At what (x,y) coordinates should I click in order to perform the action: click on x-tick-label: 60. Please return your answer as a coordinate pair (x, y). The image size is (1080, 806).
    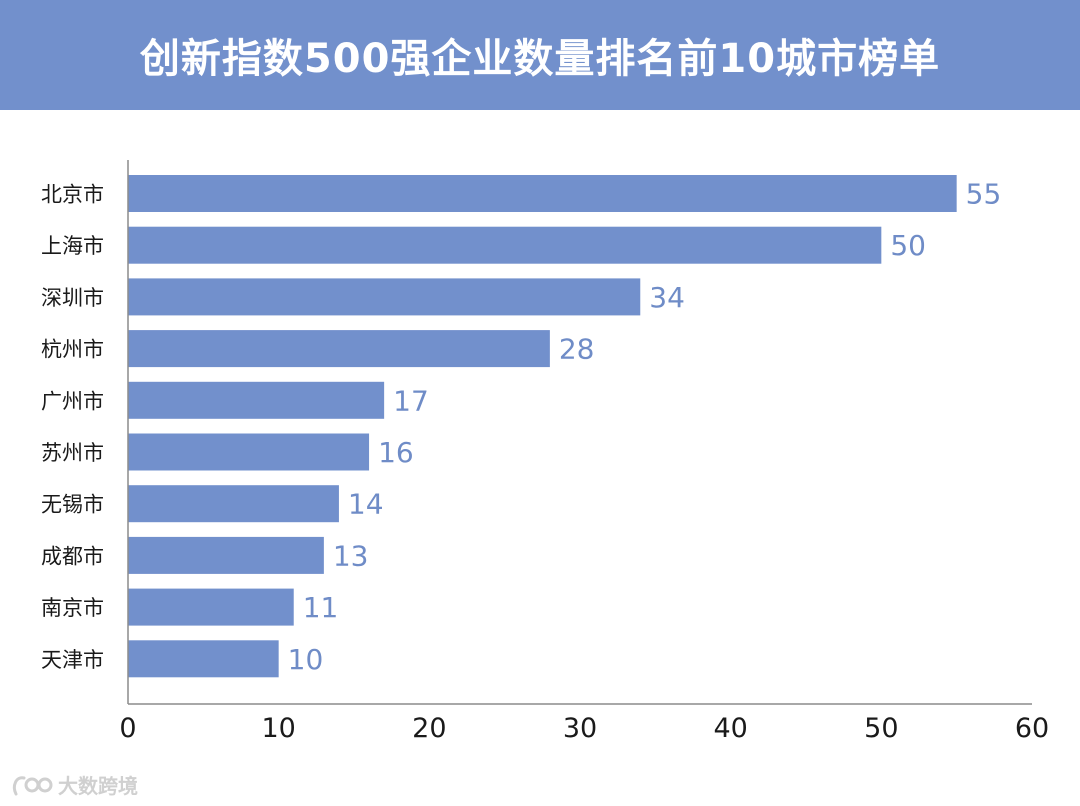
    Looking at the image, I should click on (1032, 728).